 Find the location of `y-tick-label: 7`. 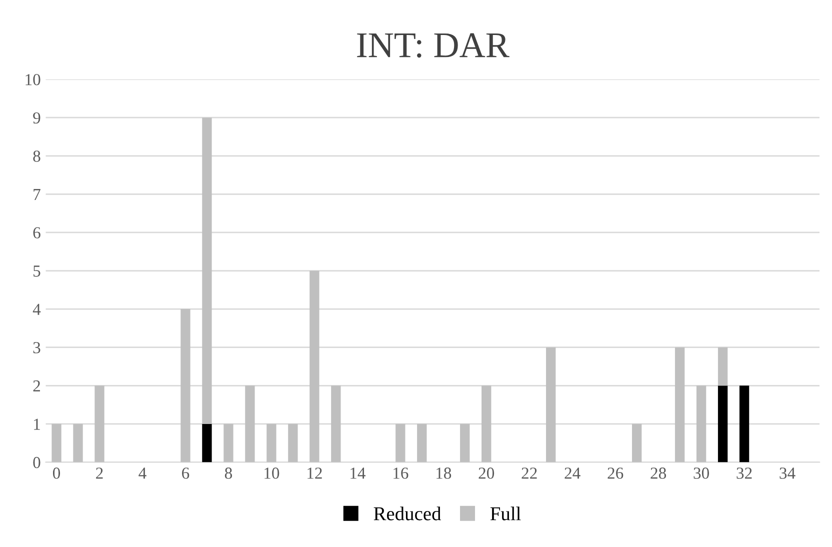

y-tick-label: 7 is located at coordinates (37, 194).